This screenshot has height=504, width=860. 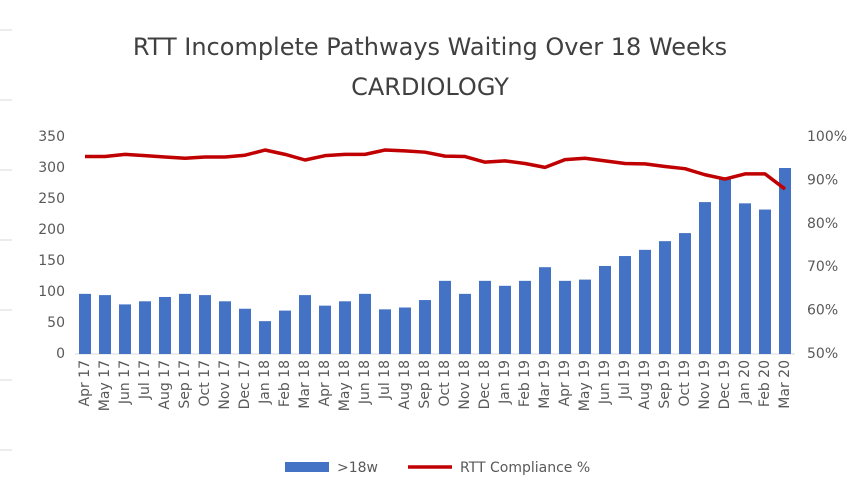 I want to click on x-tick-label: Dec 17, so click(x=245, y=384).